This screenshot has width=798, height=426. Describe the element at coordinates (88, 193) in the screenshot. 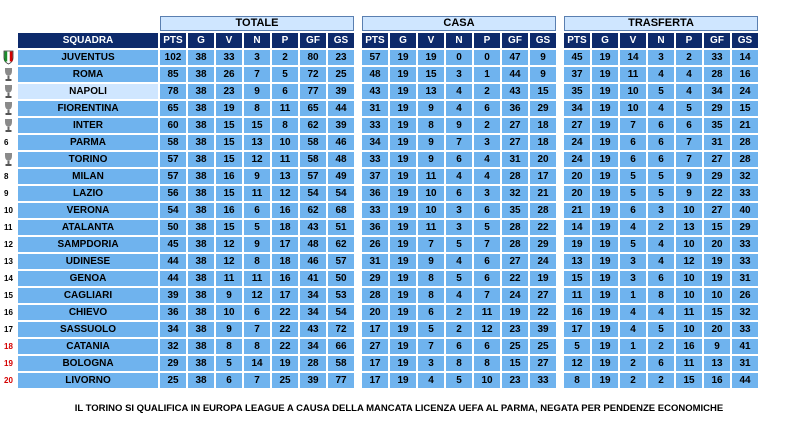

I see `team-name: LAZIO` at that location.